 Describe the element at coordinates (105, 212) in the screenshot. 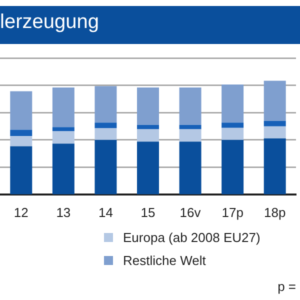

I see `x-tick-label: 14` at that location.